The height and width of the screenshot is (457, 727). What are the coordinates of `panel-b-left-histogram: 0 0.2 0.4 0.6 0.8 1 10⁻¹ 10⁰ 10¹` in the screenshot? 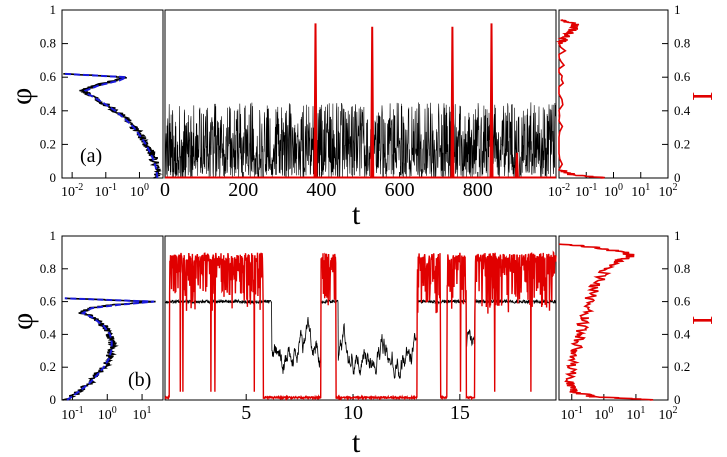 It's located at (102, 325).